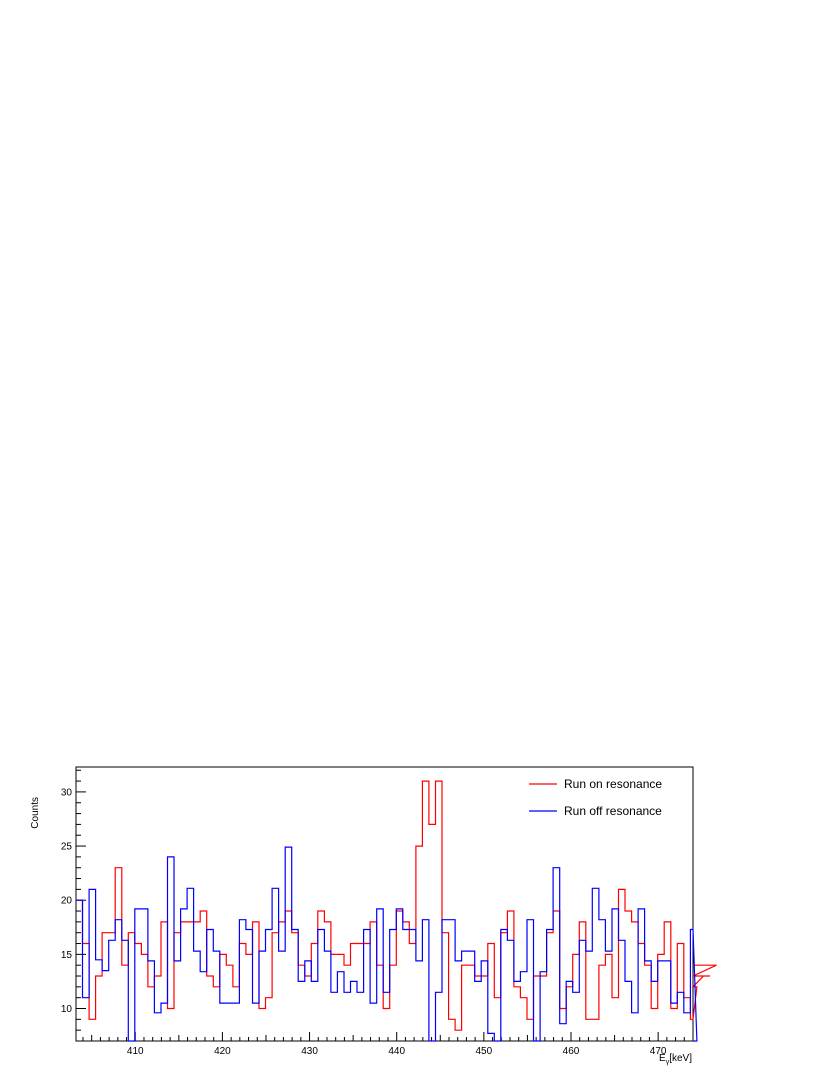  Describe the element at coordinates (613, 784) in the screenshot. I see `legend-label-on-resonance: Run on resonance` at that location.